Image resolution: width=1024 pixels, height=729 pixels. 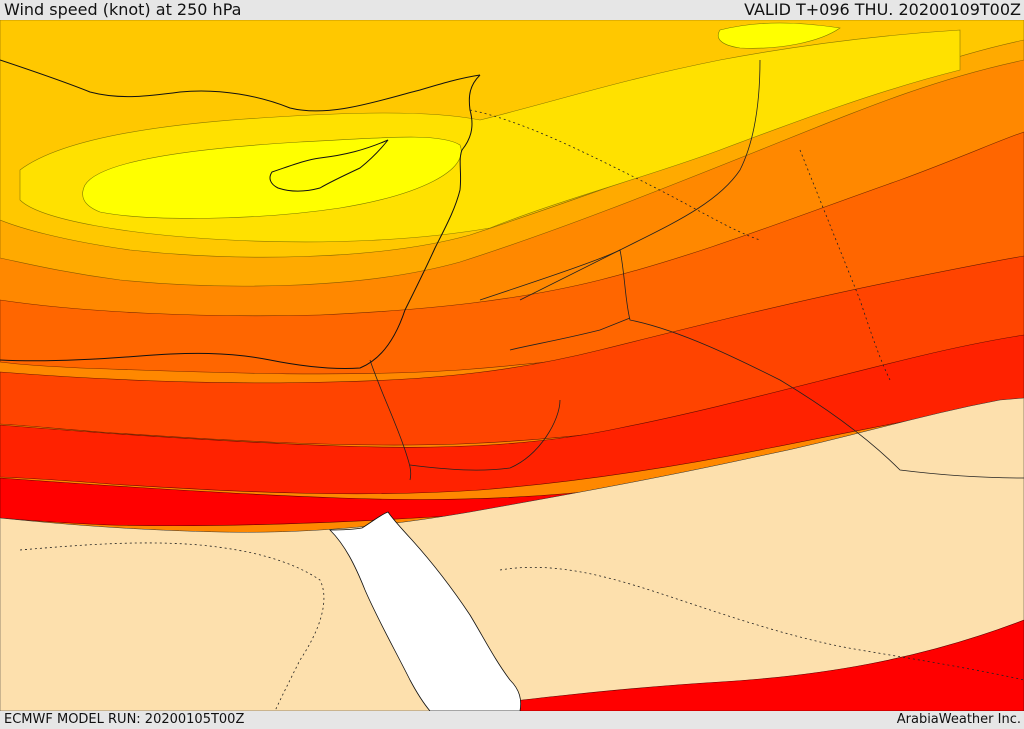 What do you see at coordinates (329, 165) in the screenshot?
I see `cyprus` at bounding box center [329, 165].